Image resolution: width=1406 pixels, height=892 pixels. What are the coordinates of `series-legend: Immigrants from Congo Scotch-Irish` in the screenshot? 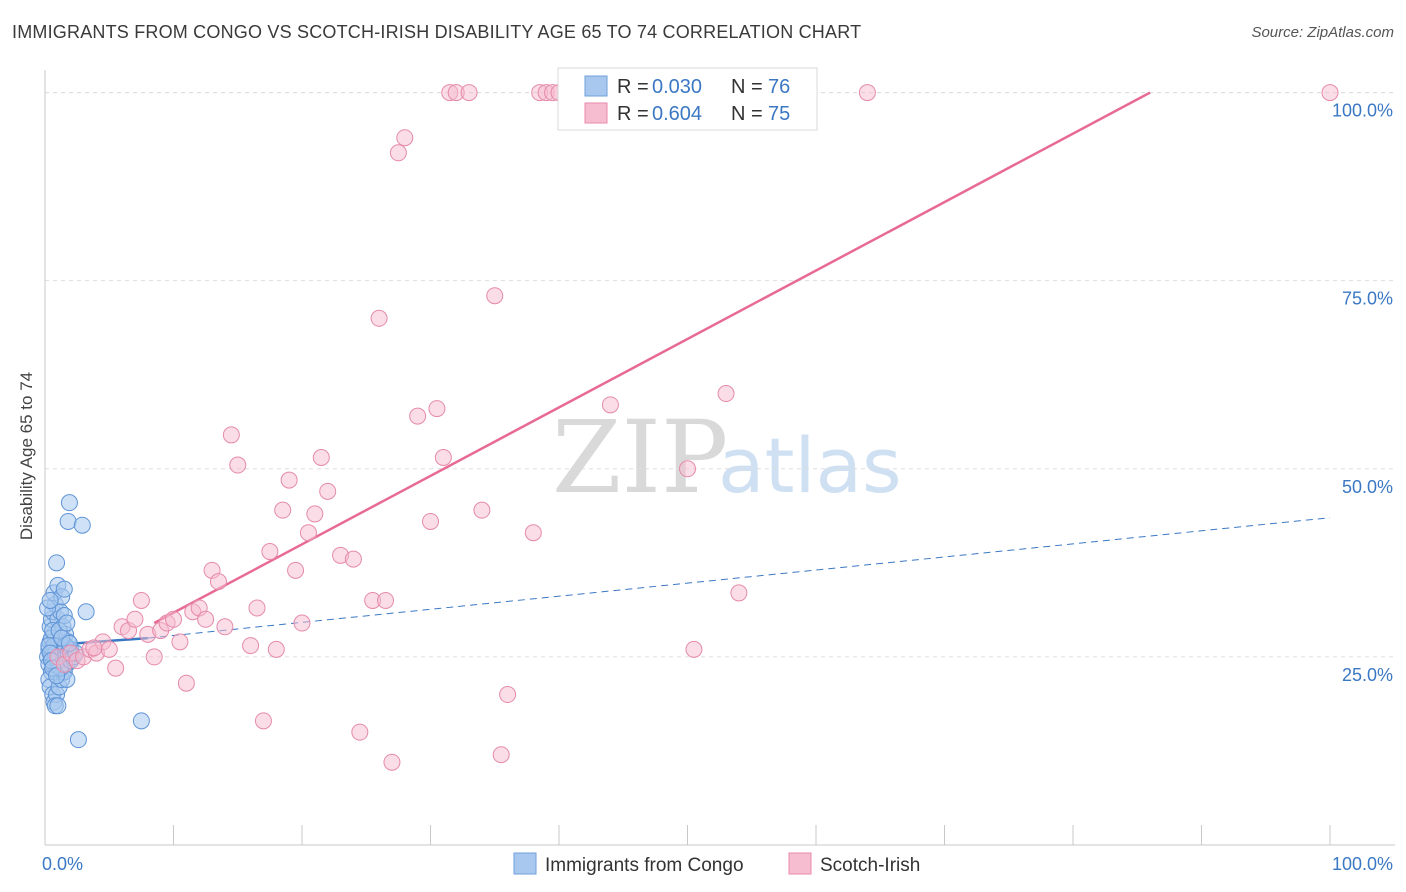 It's located at (716, 864).